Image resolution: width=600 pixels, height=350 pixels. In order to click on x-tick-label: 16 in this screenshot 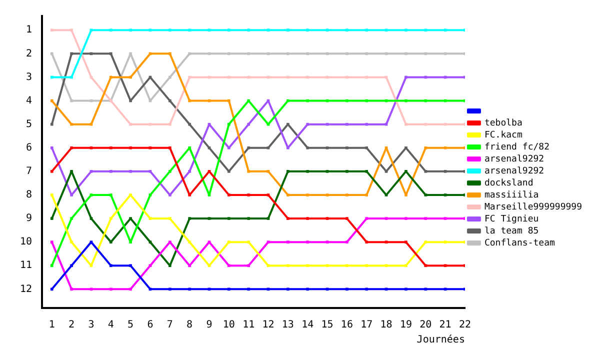, I will do `click(346, 325)`.